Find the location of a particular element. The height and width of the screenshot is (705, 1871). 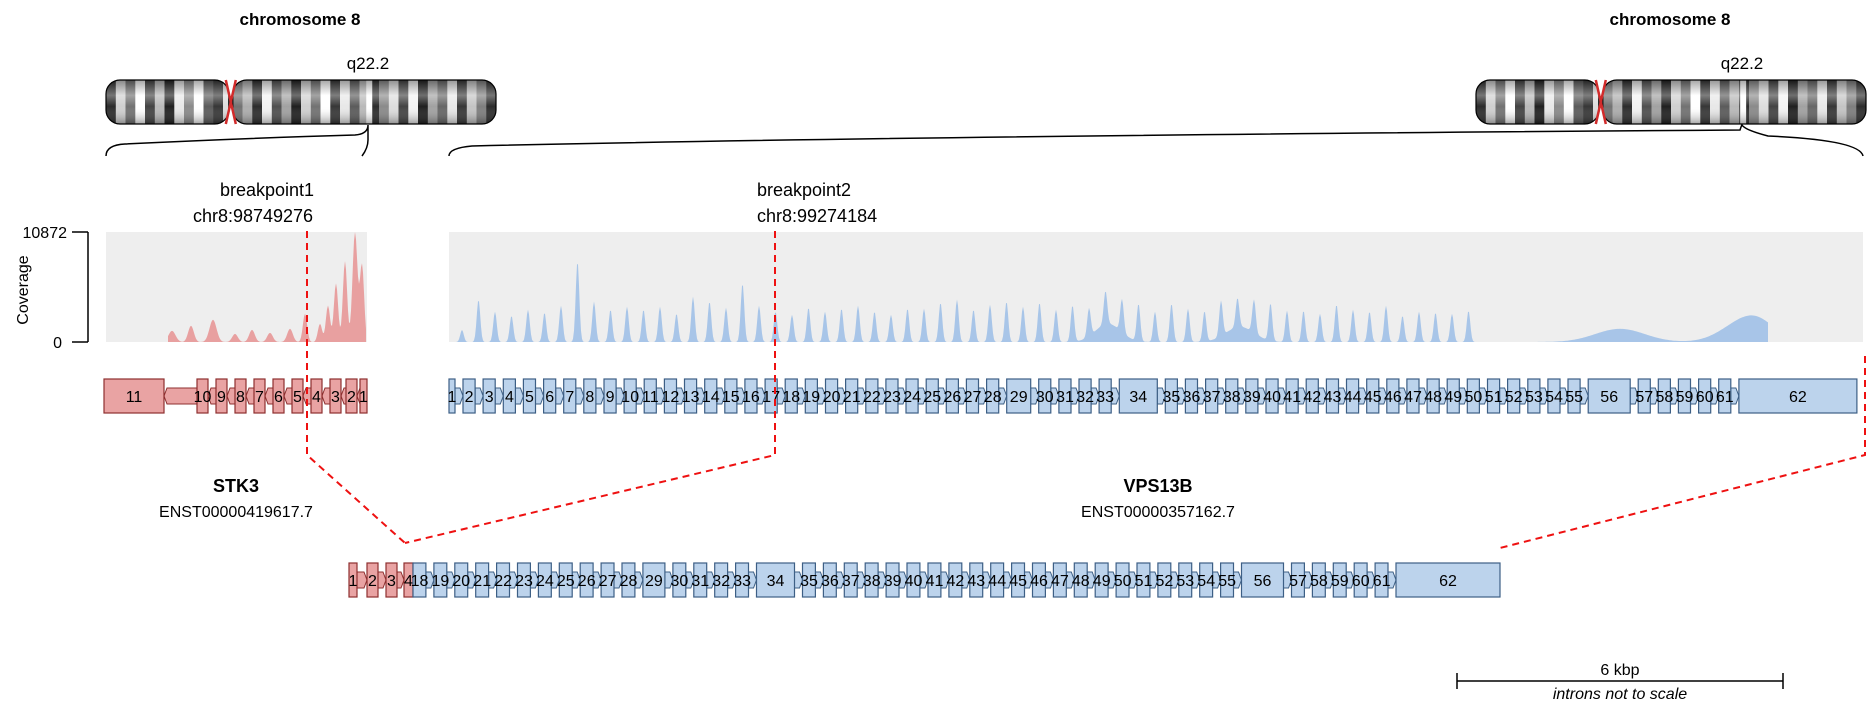

gene2-exon-label: 24 is located at coordinates (912, 397).